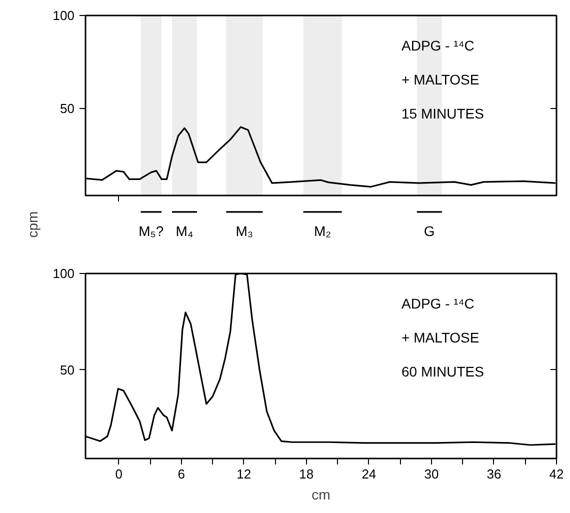 The image size is (570, 513). I want to click on x-tick-label: 6, so click(181, 474).